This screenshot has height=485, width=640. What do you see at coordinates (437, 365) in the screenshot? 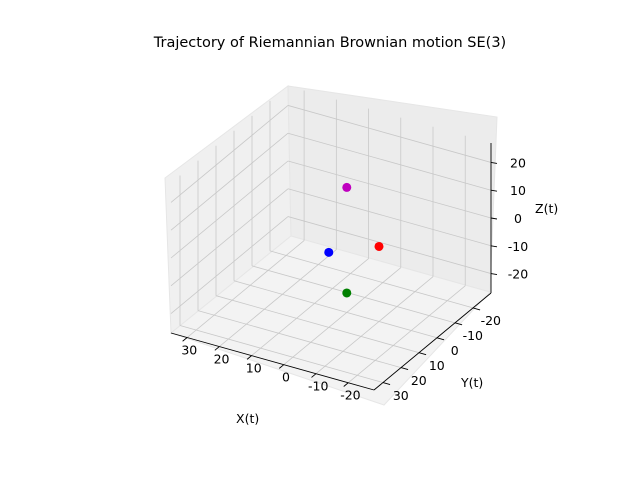
I see `x-tick-label: 10` at bounding box center [437, 365].